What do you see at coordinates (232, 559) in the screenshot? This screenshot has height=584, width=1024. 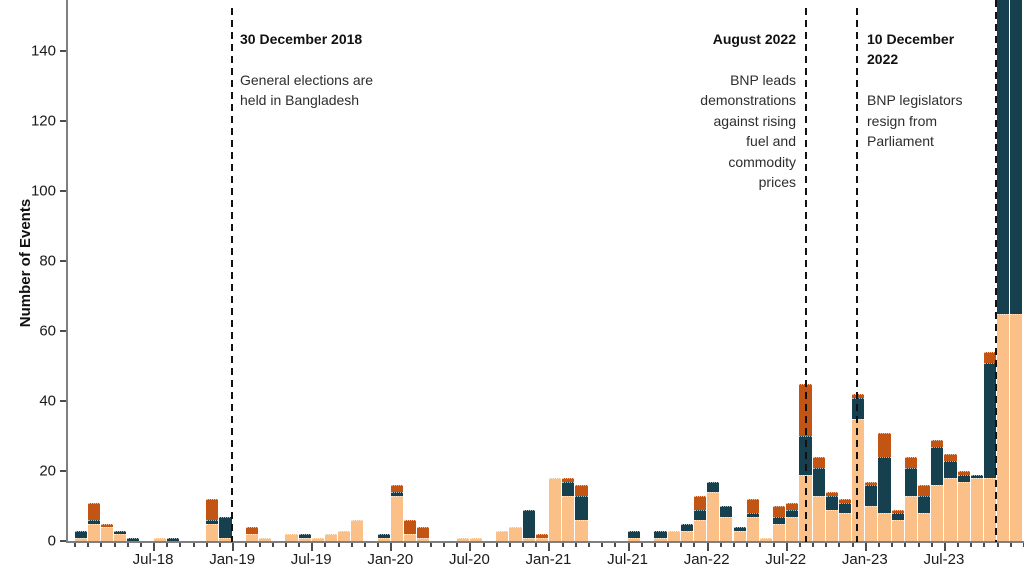 I see `x-tick-label: Jan-19` at bounding box center [232, 559].